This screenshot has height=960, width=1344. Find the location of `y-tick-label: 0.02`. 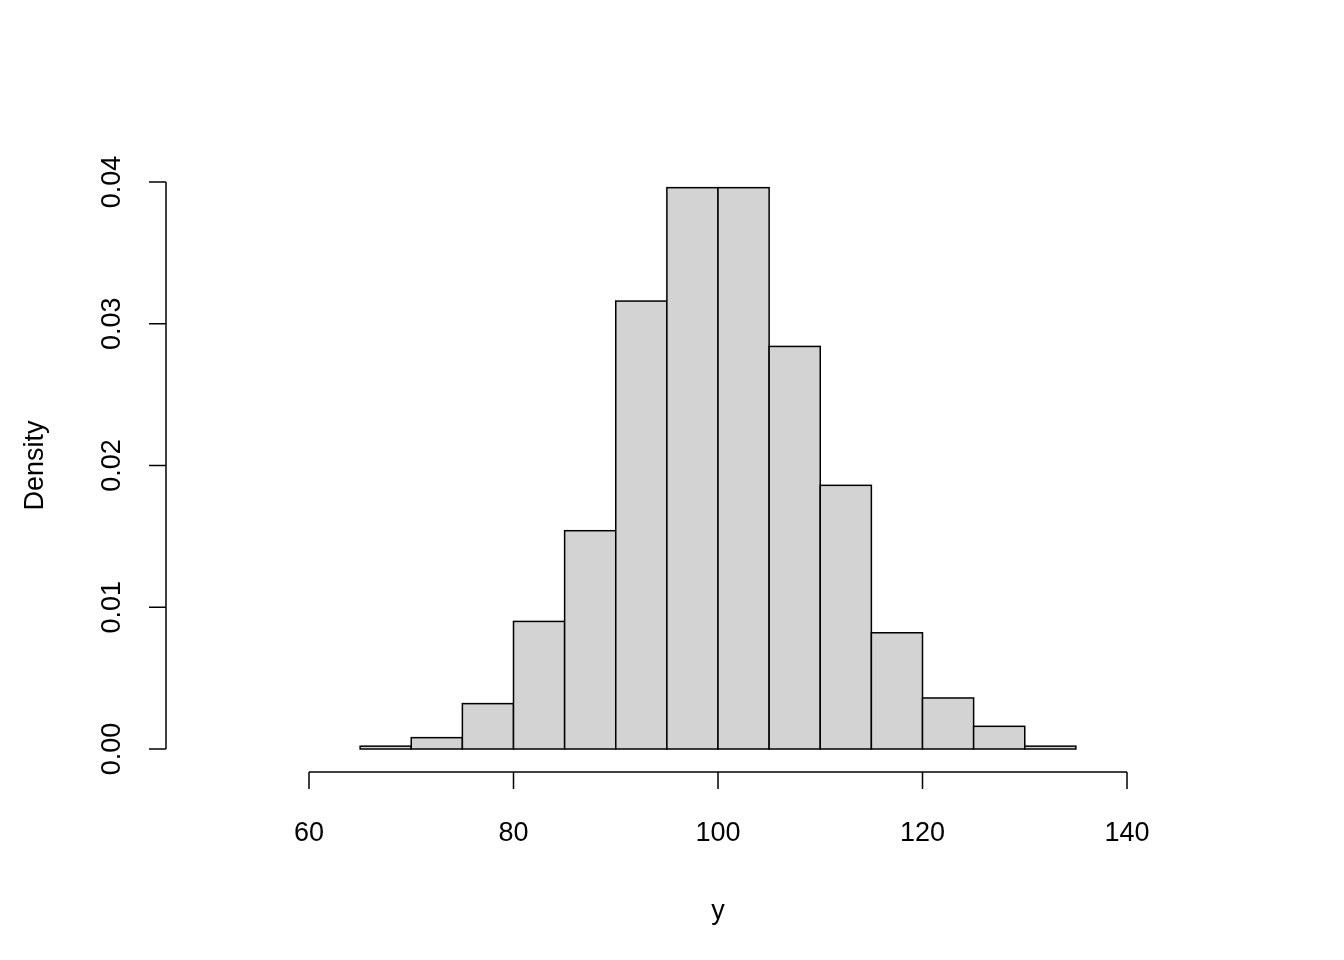

y-tick-label: 0.02 is located at coordinates (111, 465).